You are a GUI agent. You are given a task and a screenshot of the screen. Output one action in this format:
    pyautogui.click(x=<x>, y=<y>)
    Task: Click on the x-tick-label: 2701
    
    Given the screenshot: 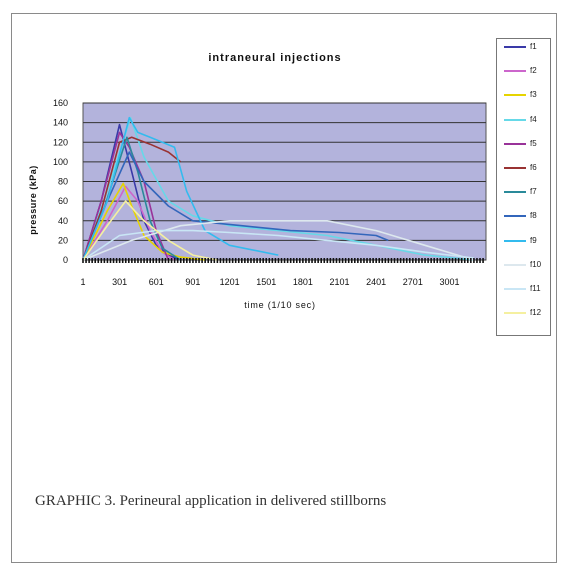 What is the action you would take?
    pyautogui.click(x=413, y=282)
    